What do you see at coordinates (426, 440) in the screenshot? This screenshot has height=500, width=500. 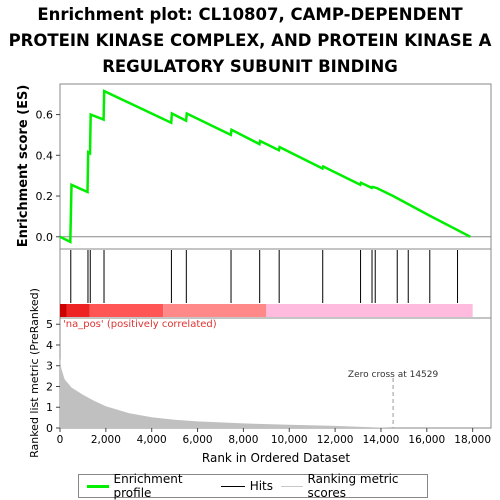 I see `x-tick-label: 16,000` at bounding box center [426, 440].